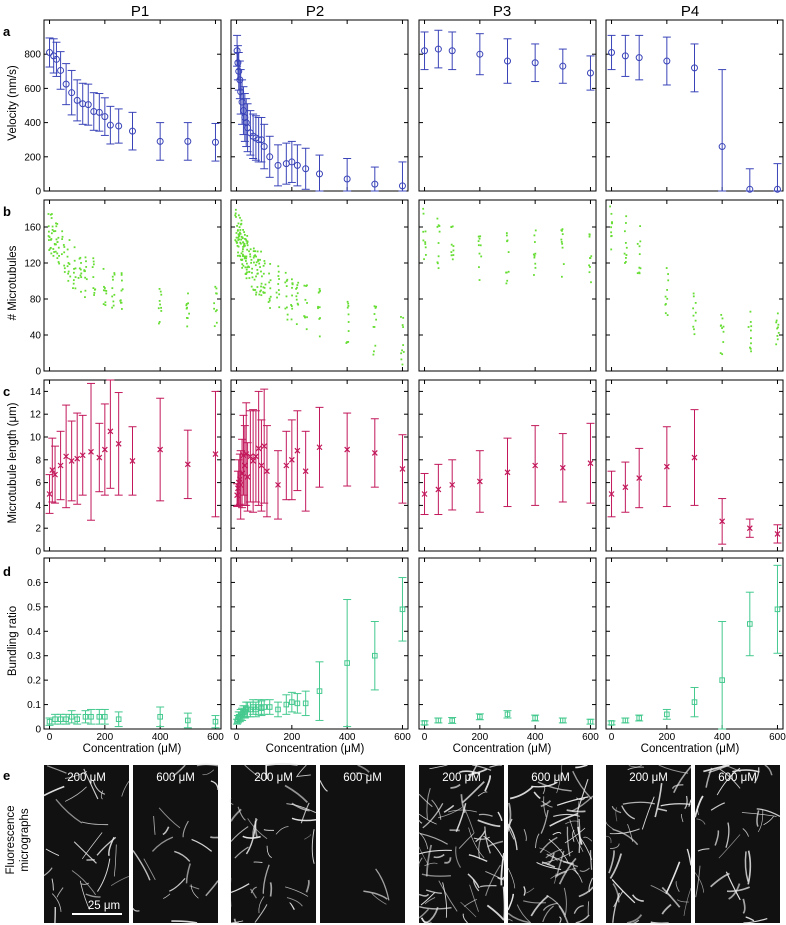  What do you see at coordinates (648, 778) in the screenshot?
I see `micrograph-concentration-label: 200 μM` at bounding box center [648, 778].